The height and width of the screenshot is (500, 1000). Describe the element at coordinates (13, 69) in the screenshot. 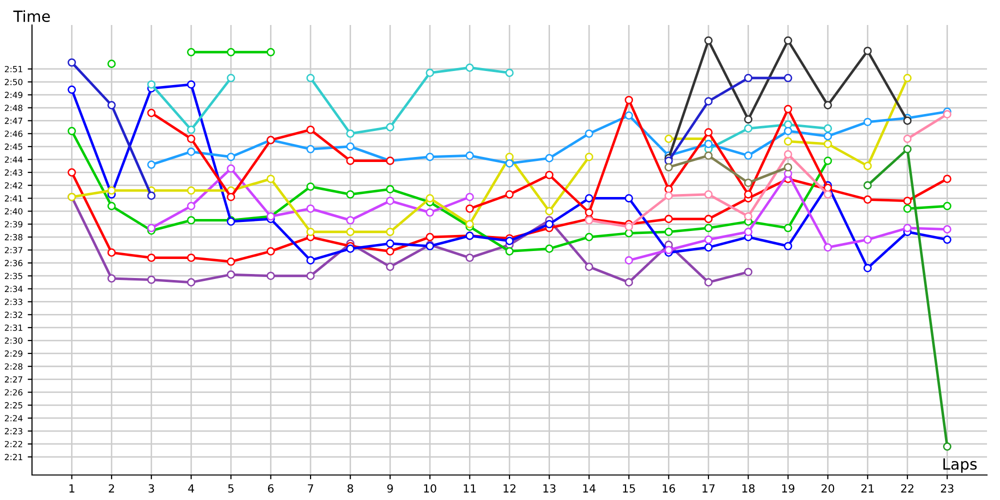

I see `y-tick-label: 2:51` at that location.